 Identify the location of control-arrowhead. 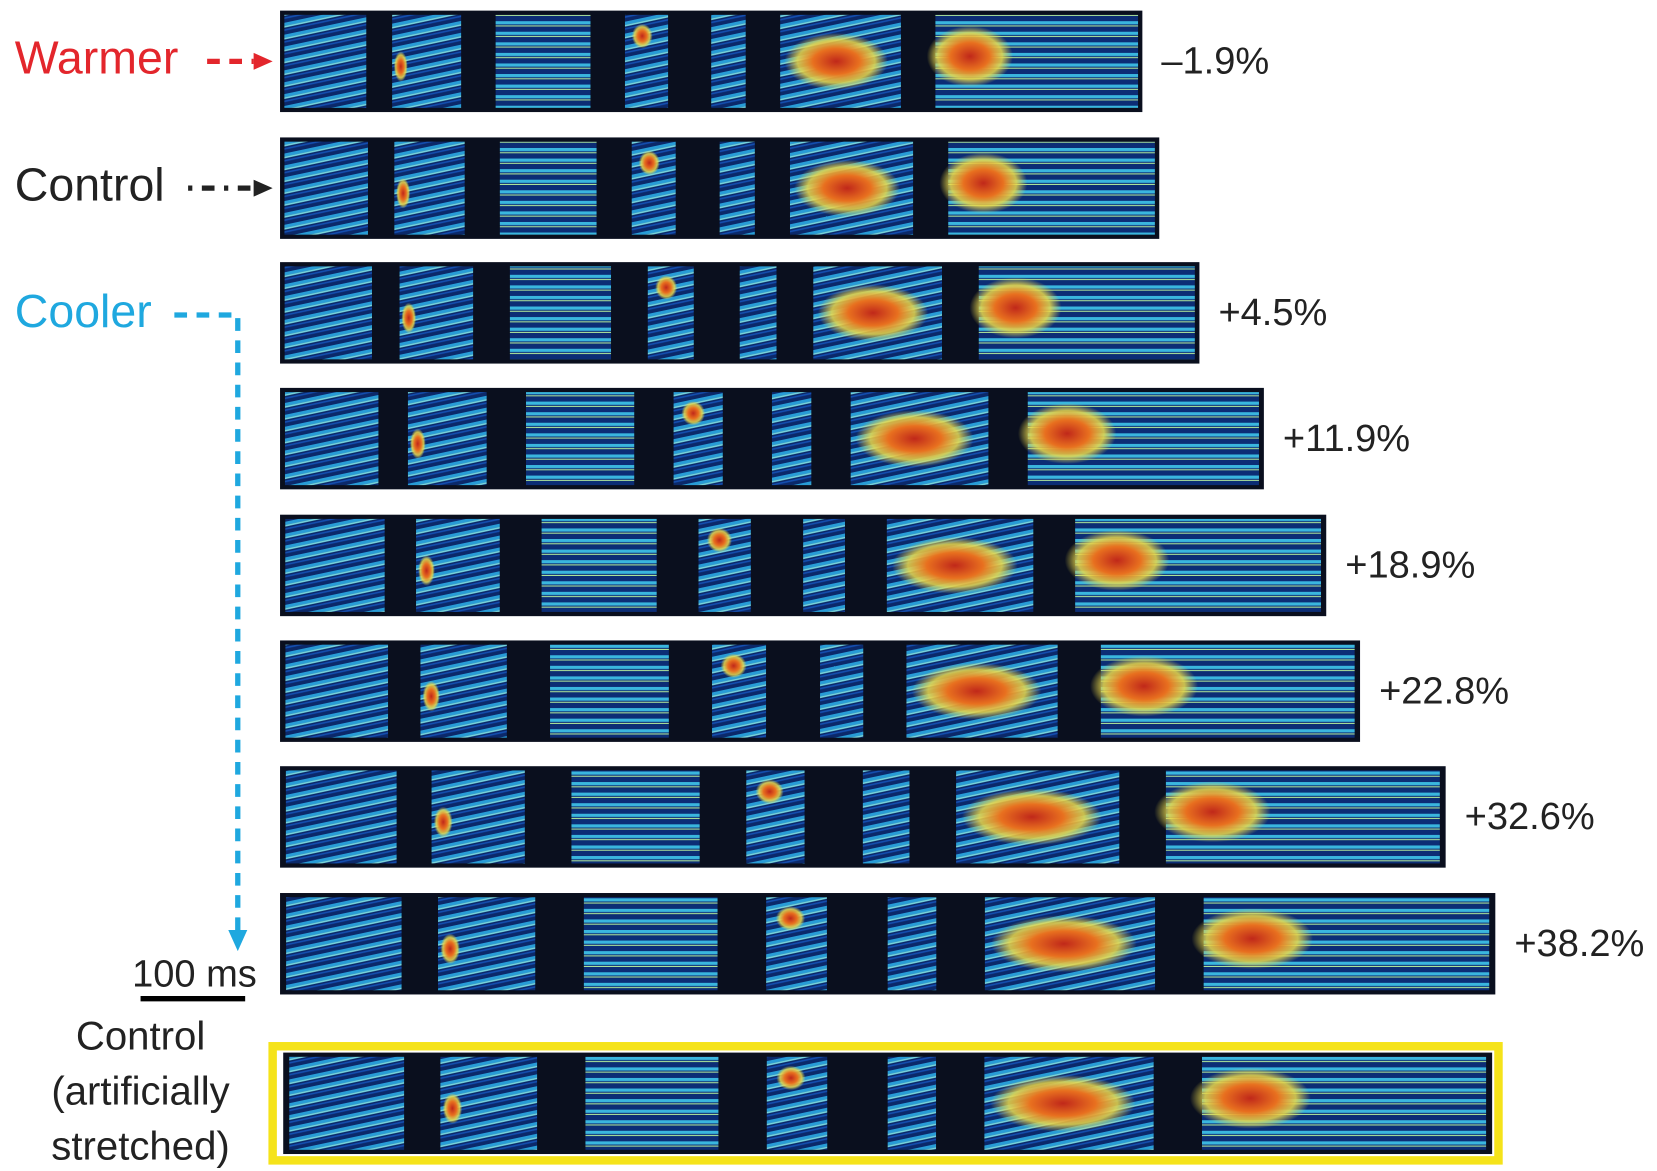
(263, 188).